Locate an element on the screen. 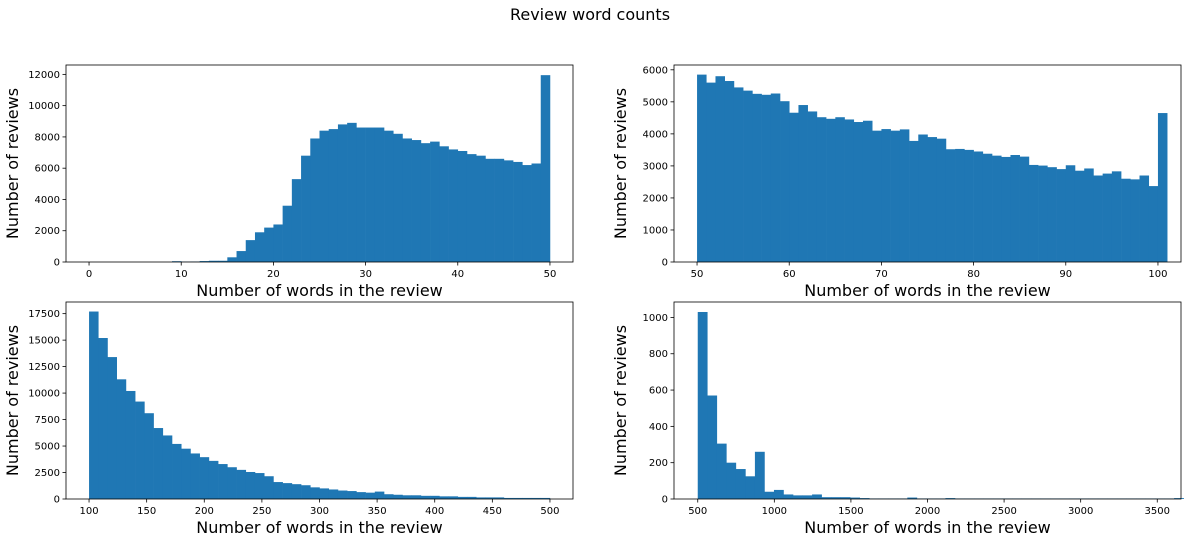 The width and height of the screenshot is (1191, 542). y-tick-label: 800 is located at coordinates (658, 354).